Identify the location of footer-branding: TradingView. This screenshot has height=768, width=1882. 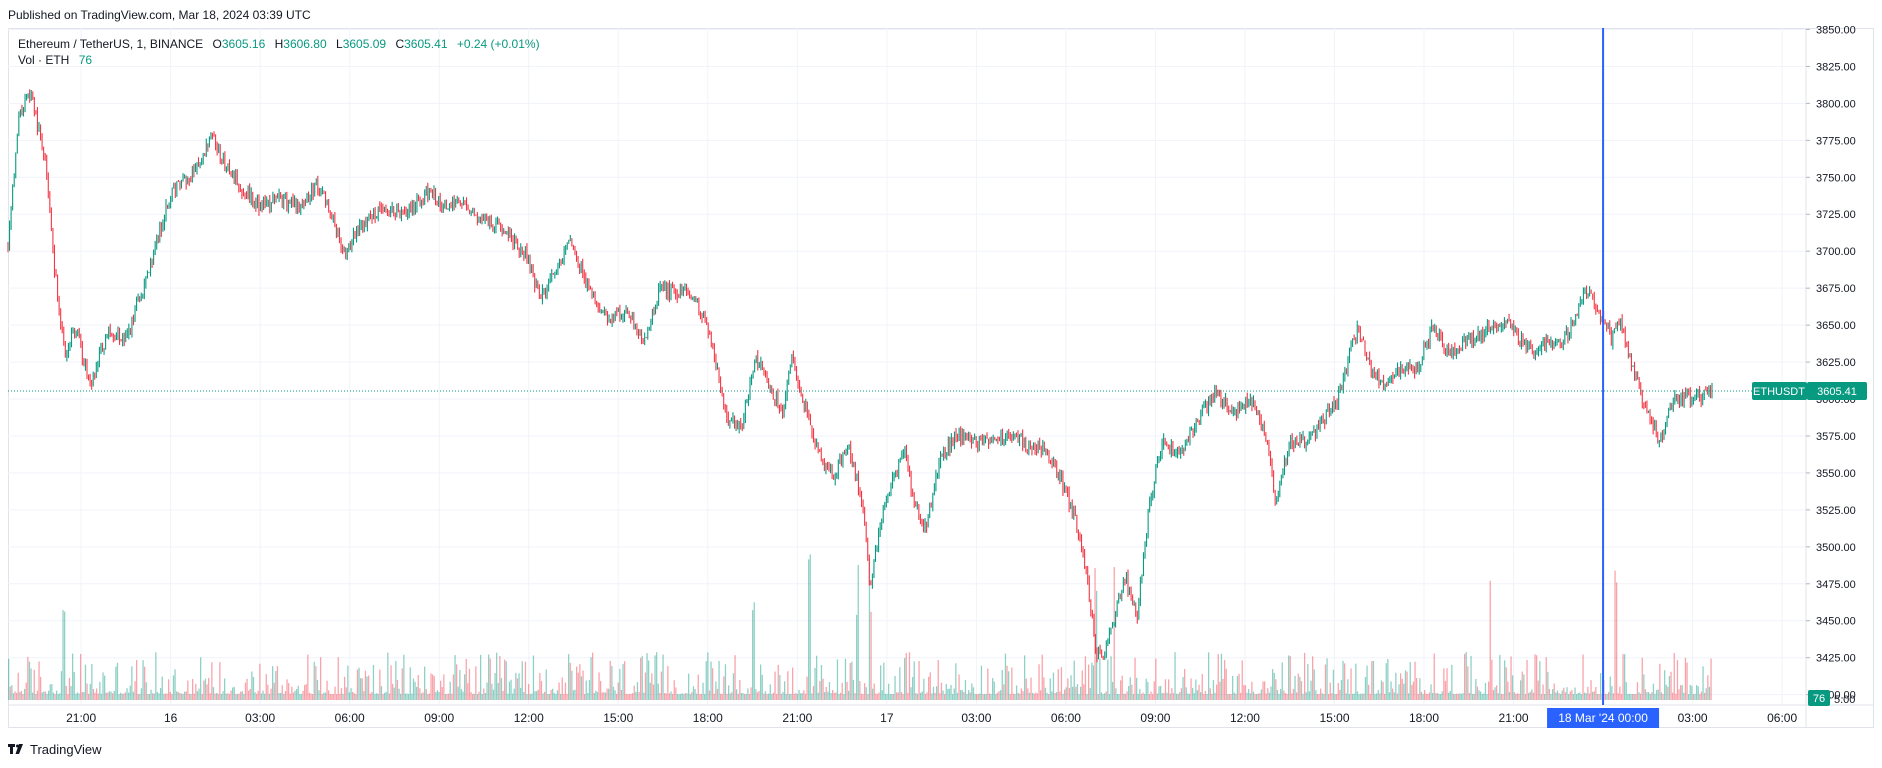
(55, 749).